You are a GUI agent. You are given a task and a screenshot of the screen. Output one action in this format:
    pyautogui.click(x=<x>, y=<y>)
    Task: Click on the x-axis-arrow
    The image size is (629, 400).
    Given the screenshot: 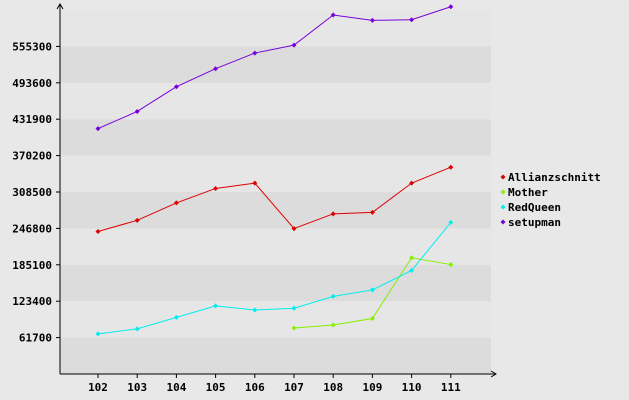 What is the action you would take?
    pyautogui.click(x=493, y=374)
    